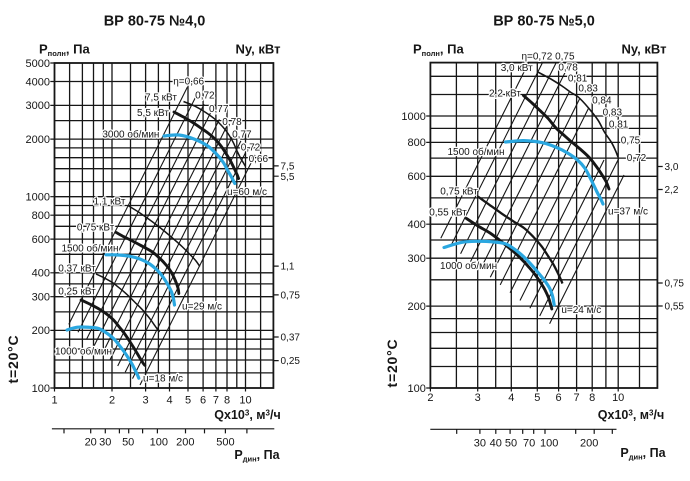 This screenshot has width=690, height=481. I want to click on svg-text: 0,78, so click(232, 122).